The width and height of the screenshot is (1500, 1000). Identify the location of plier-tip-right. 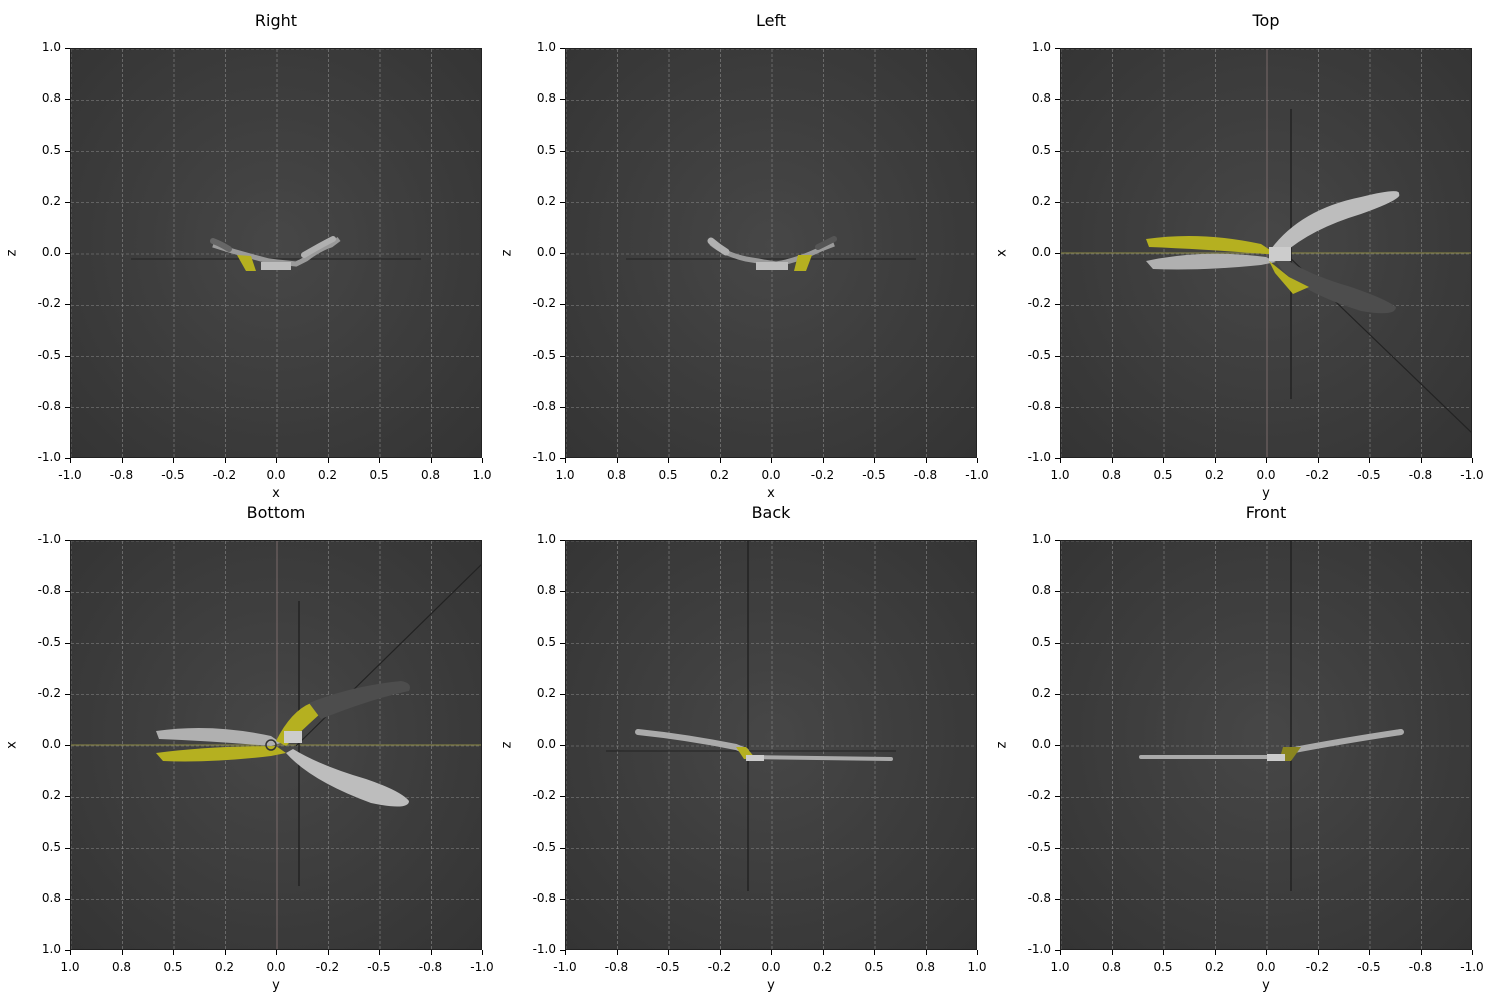
(826, 243).